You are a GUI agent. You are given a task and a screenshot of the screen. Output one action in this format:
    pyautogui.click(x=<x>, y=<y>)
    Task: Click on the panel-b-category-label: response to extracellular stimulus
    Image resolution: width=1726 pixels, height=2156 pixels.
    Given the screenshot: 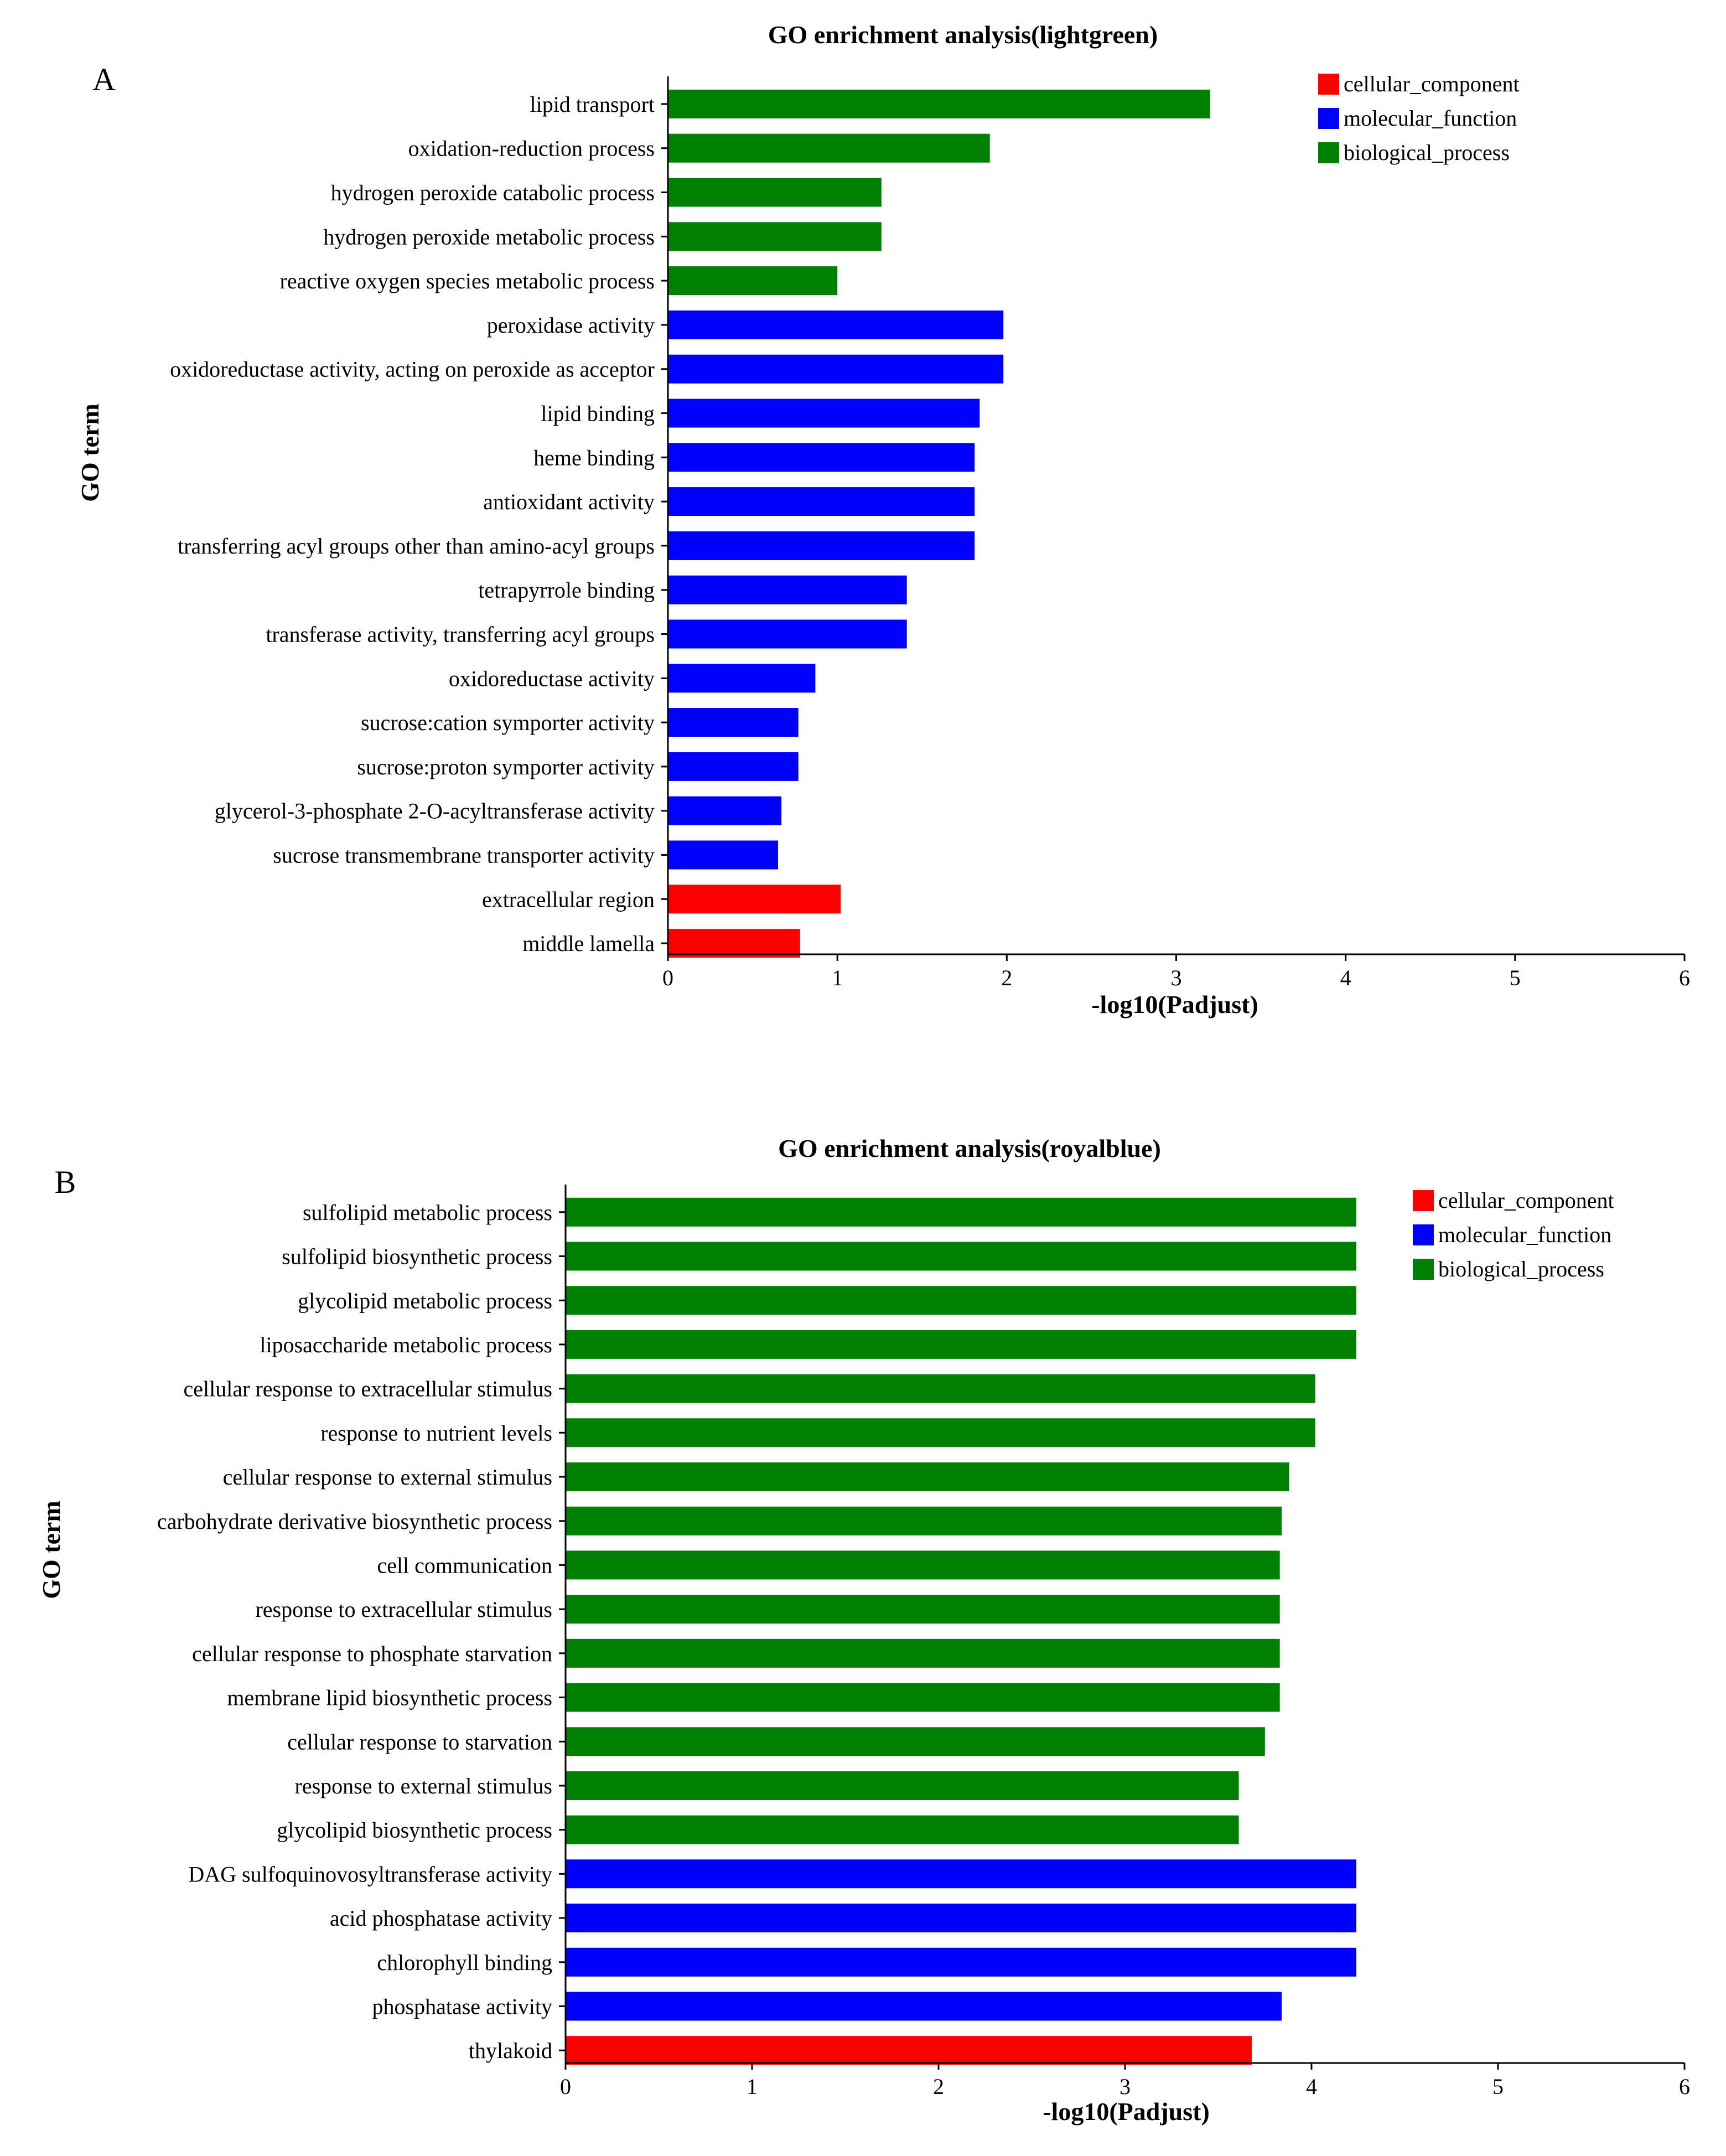 What is the action you would take?
    pyautogui.click(x=403, y=1609)
    